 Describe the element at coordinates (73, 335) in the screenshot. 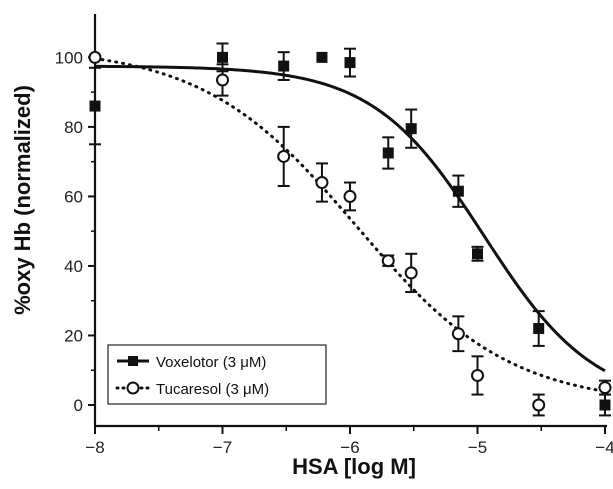

I see `y-tick-label: 20` at that location.